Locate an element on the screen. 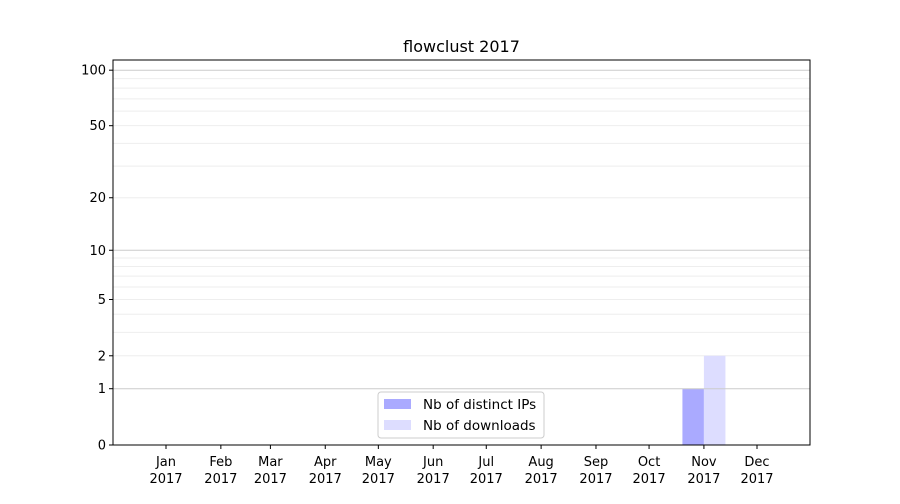 Image resolution: width=900 pixels, height=504 pixels. y-tick-label: 5 is located at coordinates (102, 300).